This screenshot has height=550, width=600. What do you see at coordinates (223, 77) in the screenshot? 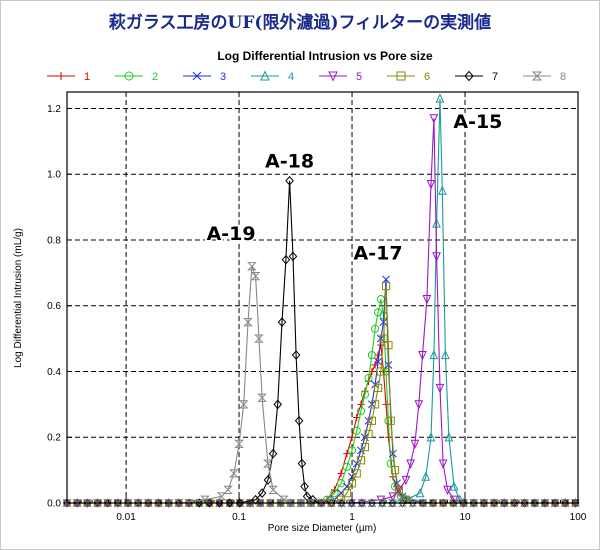
I see `legend-label: 3` at bounding box center [223, 77].